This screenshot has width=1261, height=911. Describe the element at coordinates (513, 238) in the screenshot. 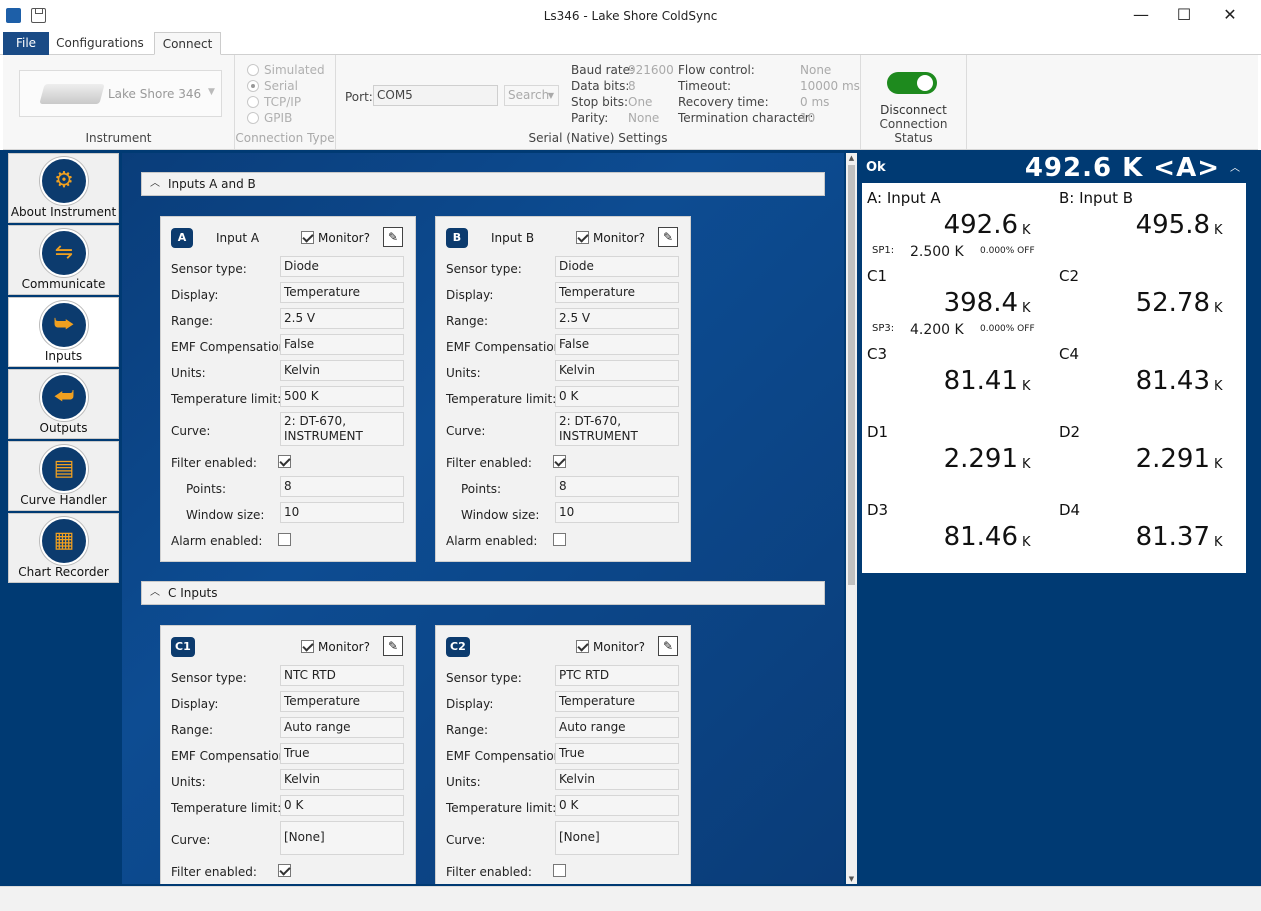

I see `input-name: Input B` at that location.